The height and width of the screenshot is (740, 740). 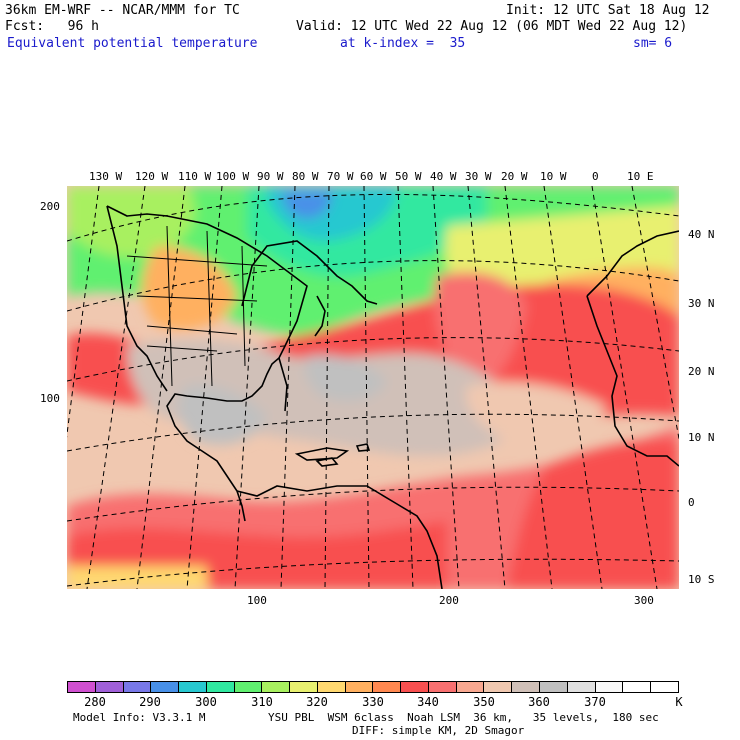 I want to click on colorbar-unit: K, so click(x=679, y=702).